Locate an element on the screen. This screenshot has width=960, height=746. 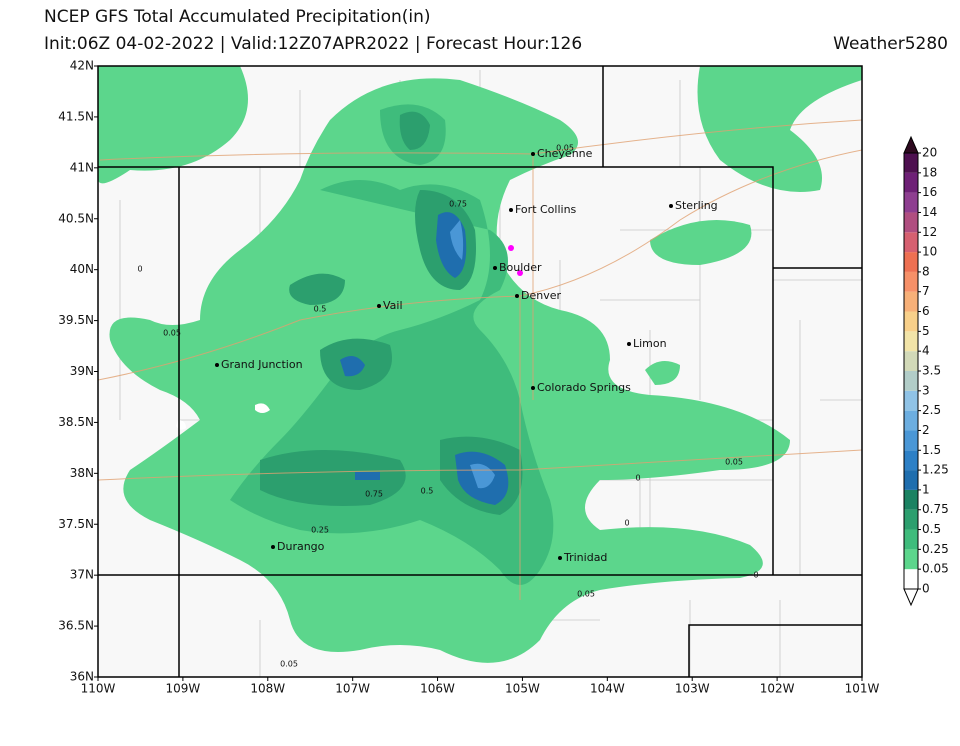
city-label: Colorado Springs is located at coordinates (584, 387).